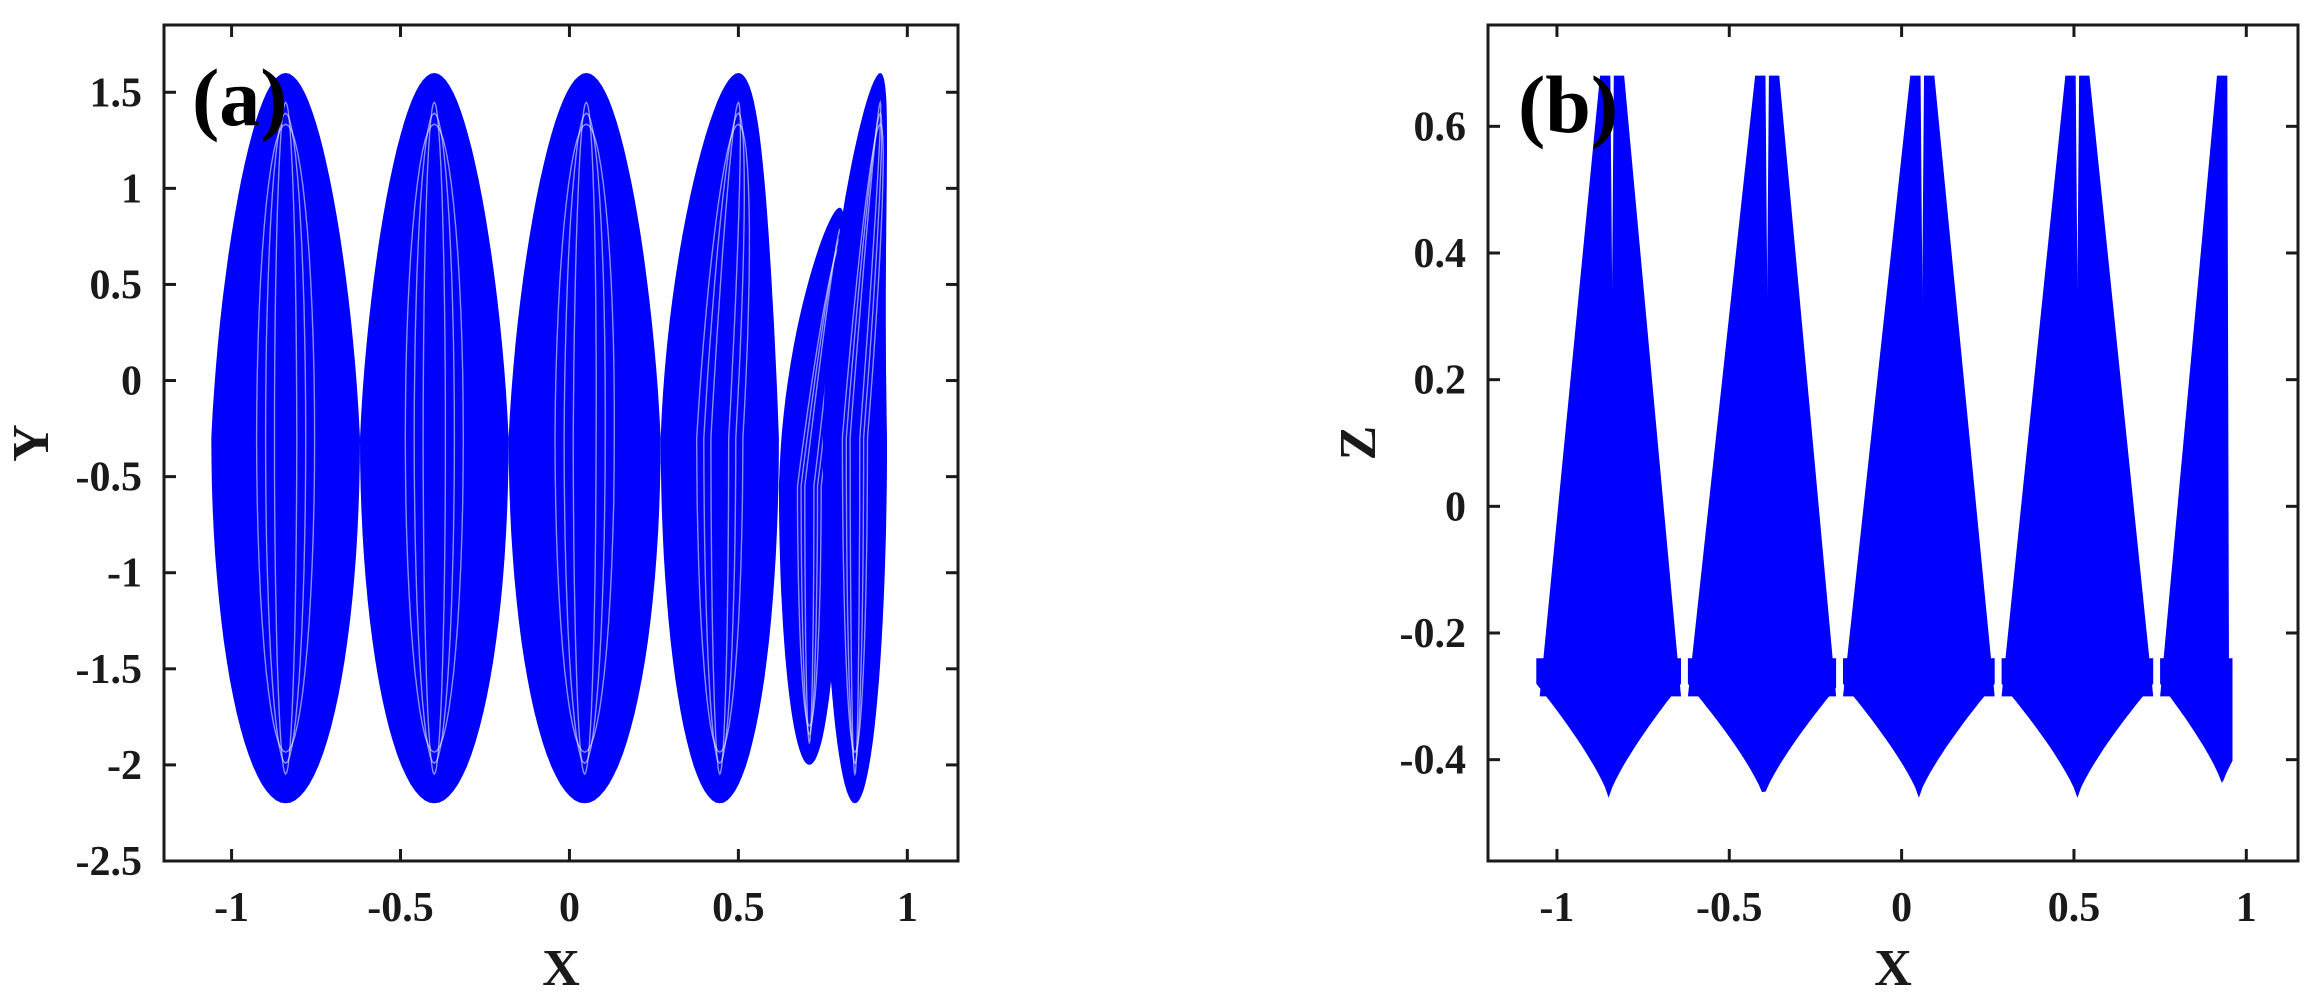  What do you see at coordinates (131, 189) in the screenshot?
I see `y-tick-label: 1` at bounding box center [131, 189].